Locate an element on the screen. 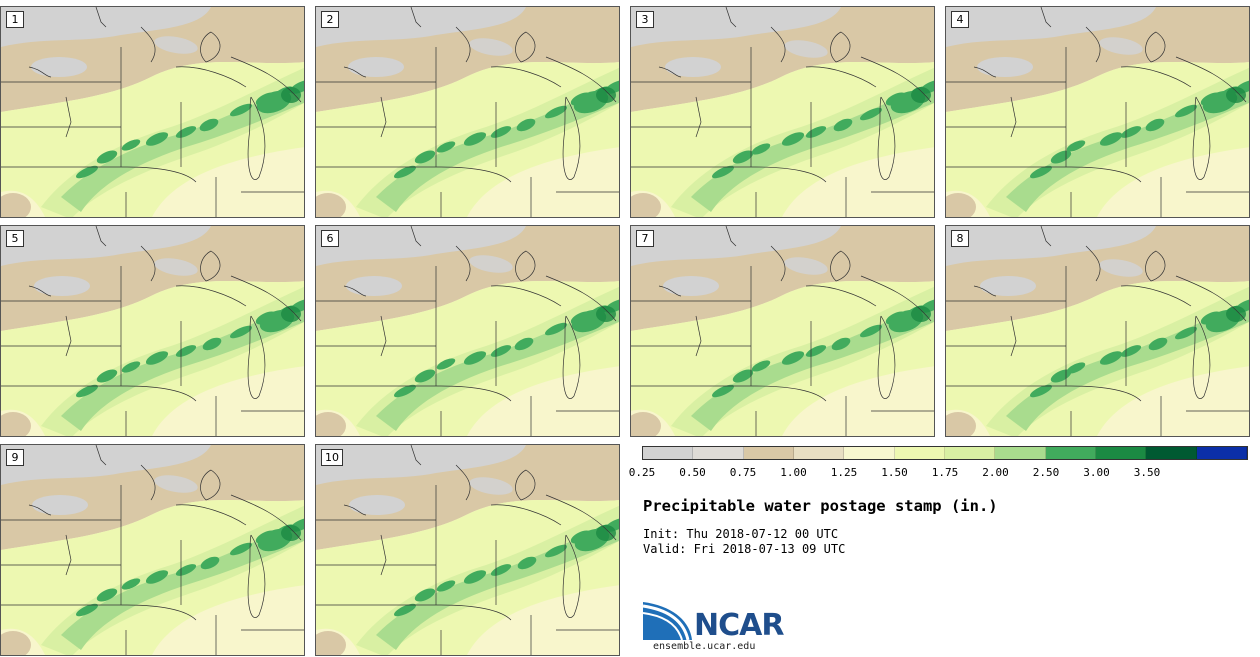 The width and height of the screenshot is (1260, 657). ensemble-member-panel: 5 is located at coordinates (152, 331).